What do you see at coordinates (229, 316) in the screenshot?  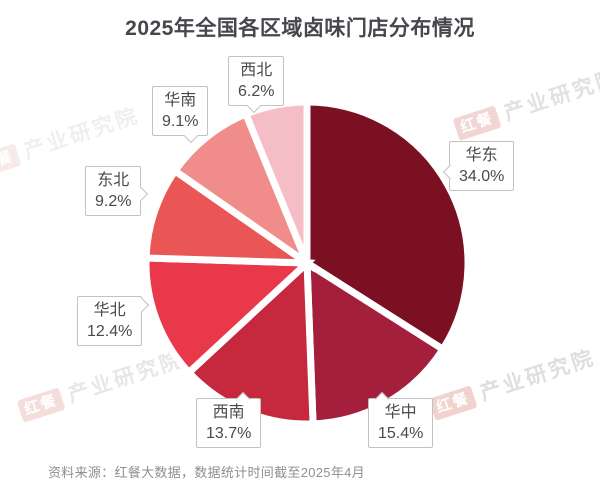 I see `pie-slice-华北` at bounding box center [229, 316].